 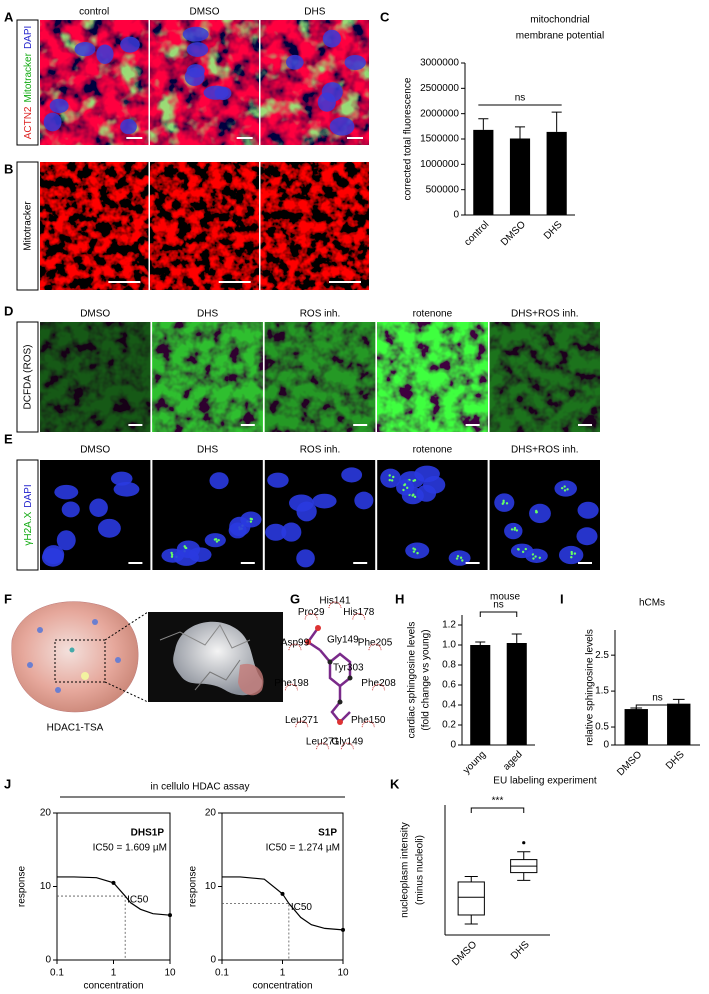 What do you see at coordinates (282, 986) in the screenshot?
I see `x-axis-label: concentration` at bounding box center [282, 986].